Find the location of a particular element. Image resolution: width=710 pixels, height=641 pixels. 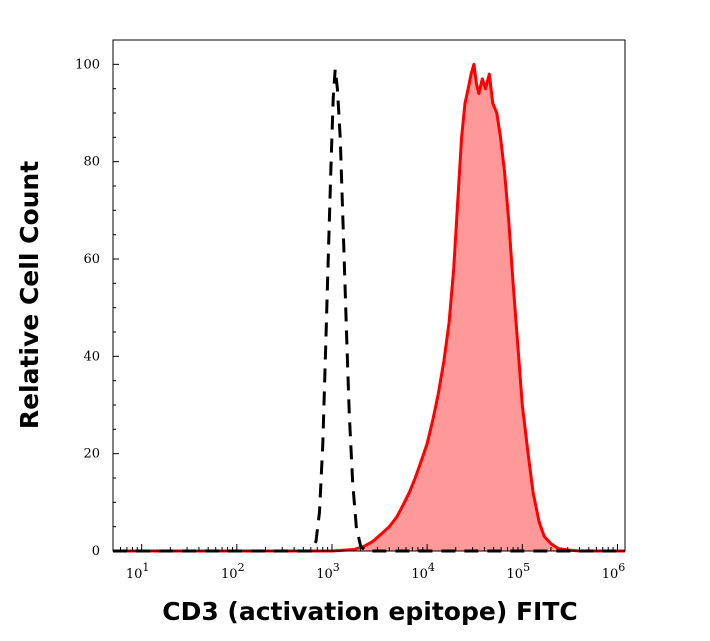

x-tick-label-0: 10¹ is located at coordinates (138, 571).